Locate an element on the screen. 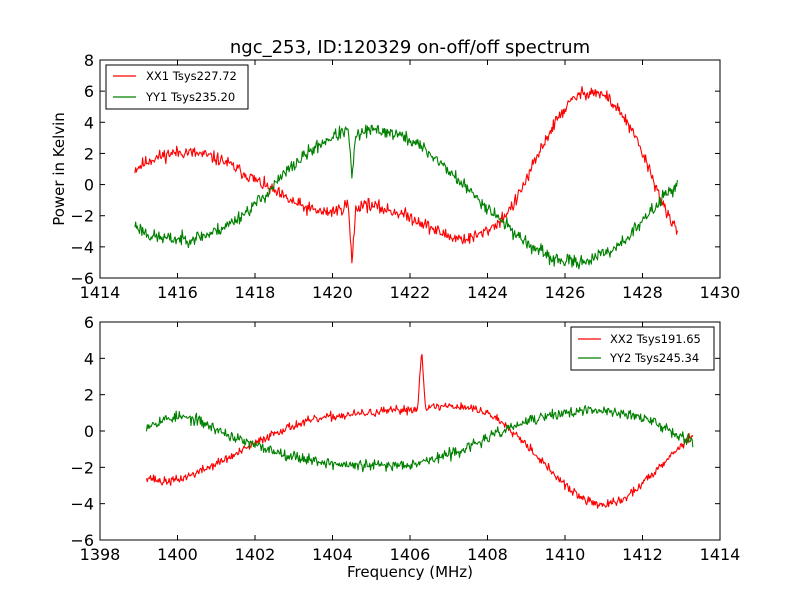 Image resolution: width=800 pixels, height=600 pixels. top-x-tick-label: 1424 is located at coordinates (487, 292).